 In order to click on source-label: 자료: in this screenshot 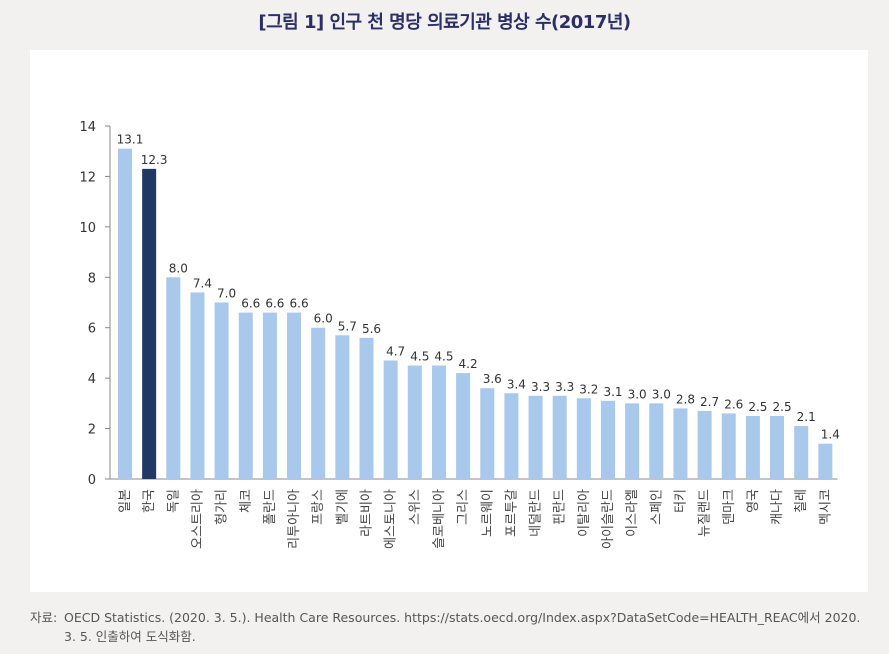, I will do `click(44, 617)`.